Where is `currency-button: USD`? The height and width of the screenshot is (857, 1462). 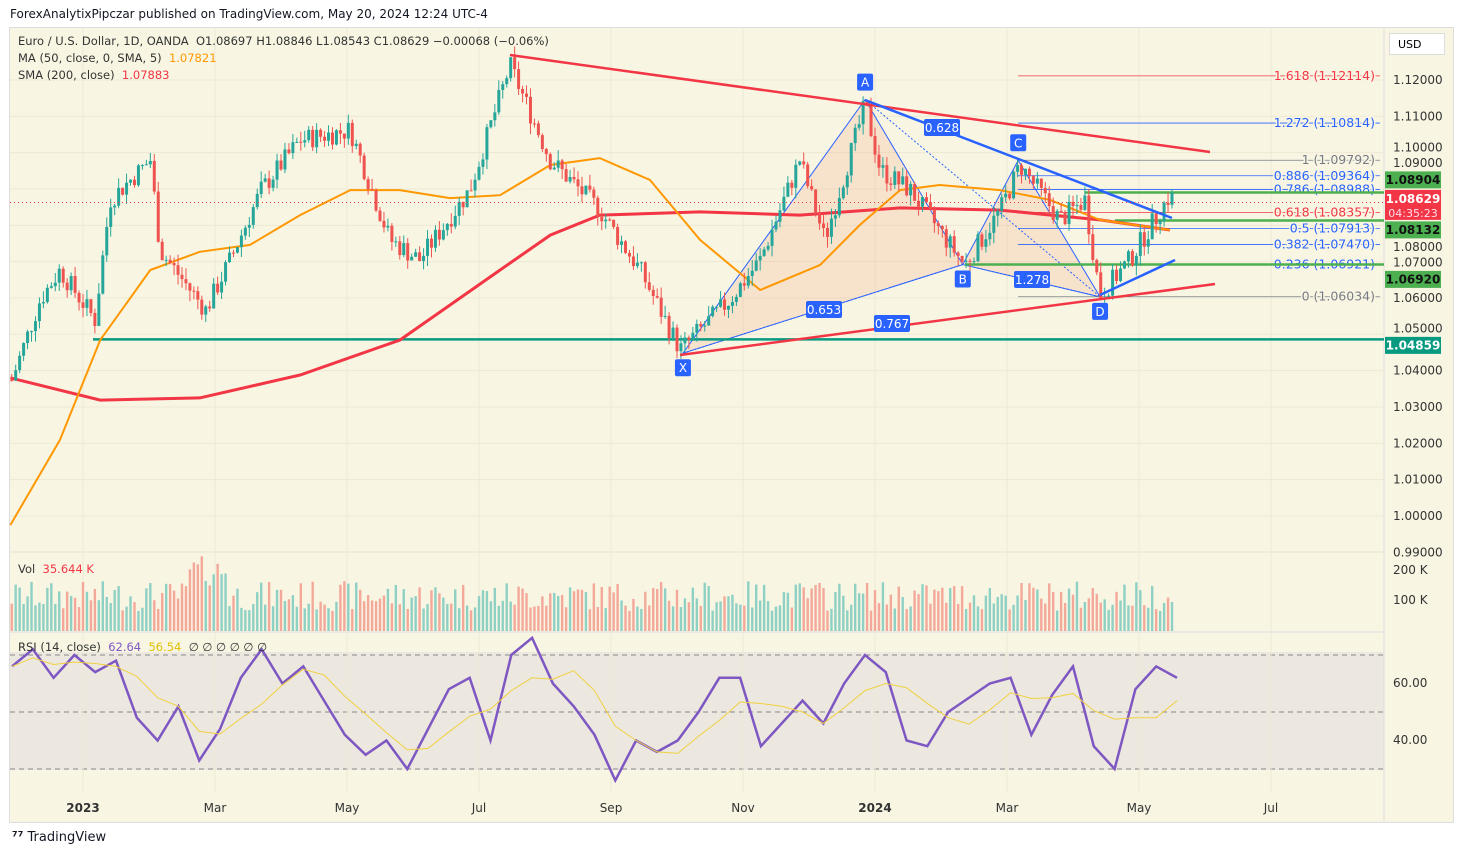 currency-button: USD is located at coordinates (1417, 44).